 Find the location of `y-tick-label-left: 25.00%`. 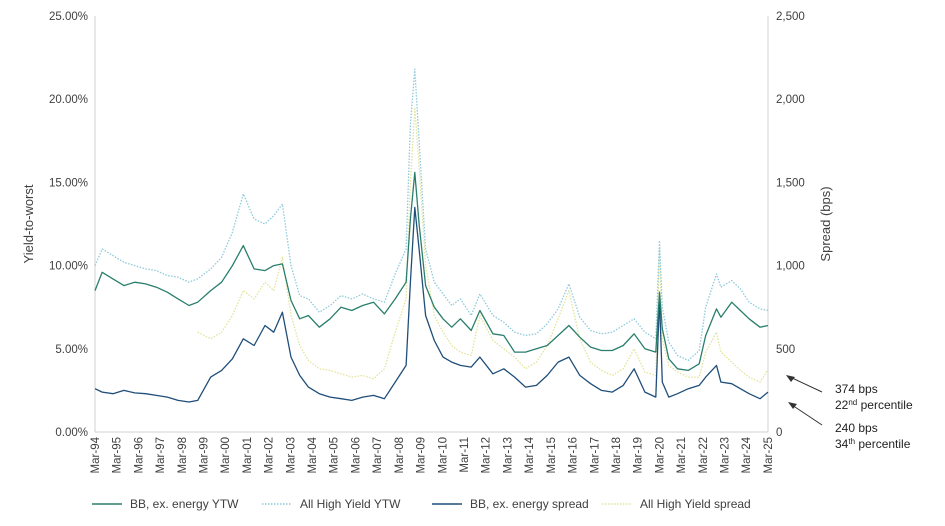

y-tick-label-left: 25.00% is located at coordinates (68, 17).